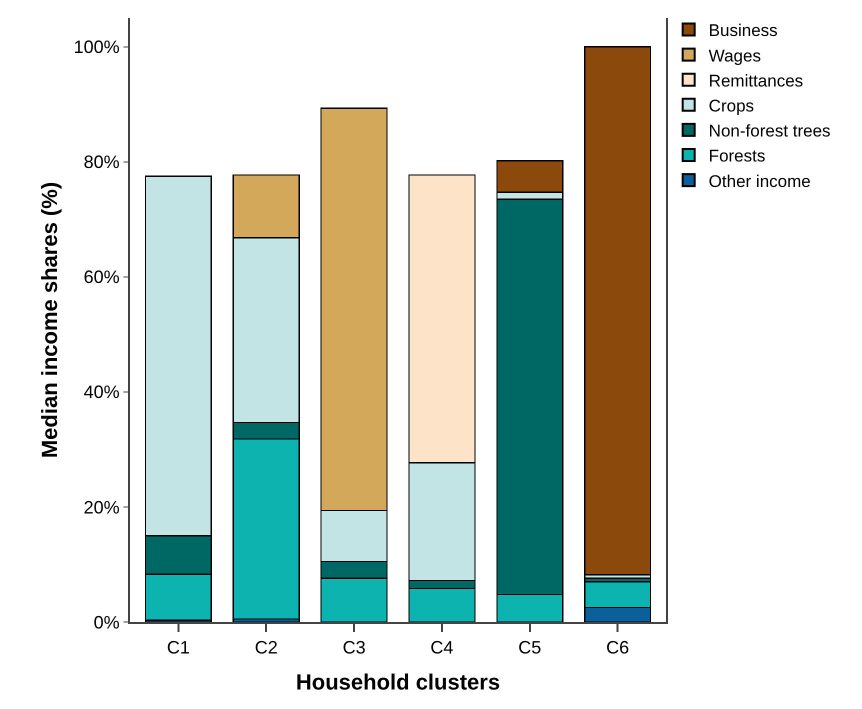  Describe the element at coordinates (530, 647) in the screenshot. I see `x-tick-label: C5` at that location.